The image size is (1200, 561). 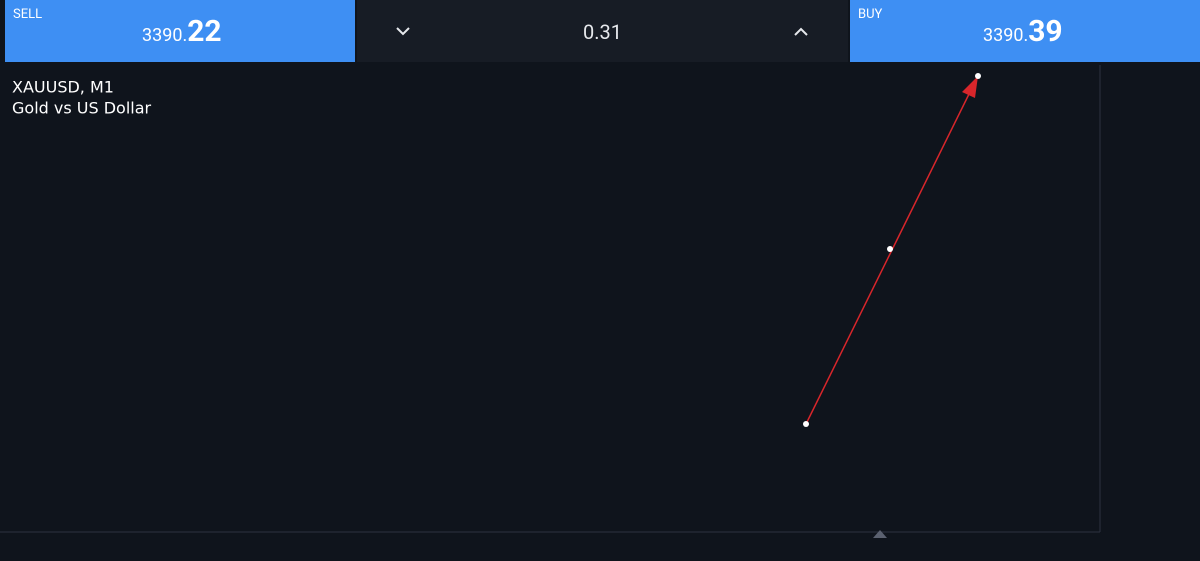 I want to click on increase-volume, so click(x=801, y=31).